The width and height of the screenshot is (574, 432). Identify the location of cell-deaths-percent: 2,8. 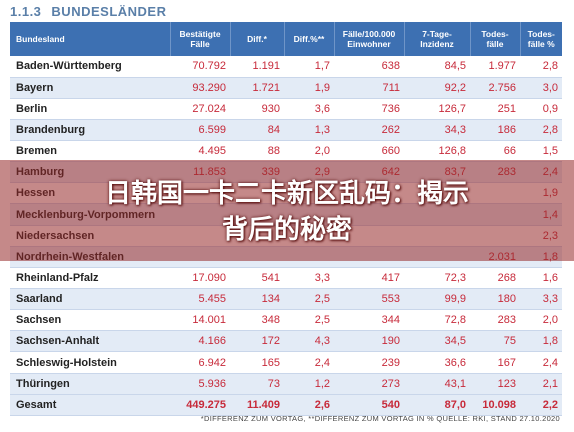
(541, 67).